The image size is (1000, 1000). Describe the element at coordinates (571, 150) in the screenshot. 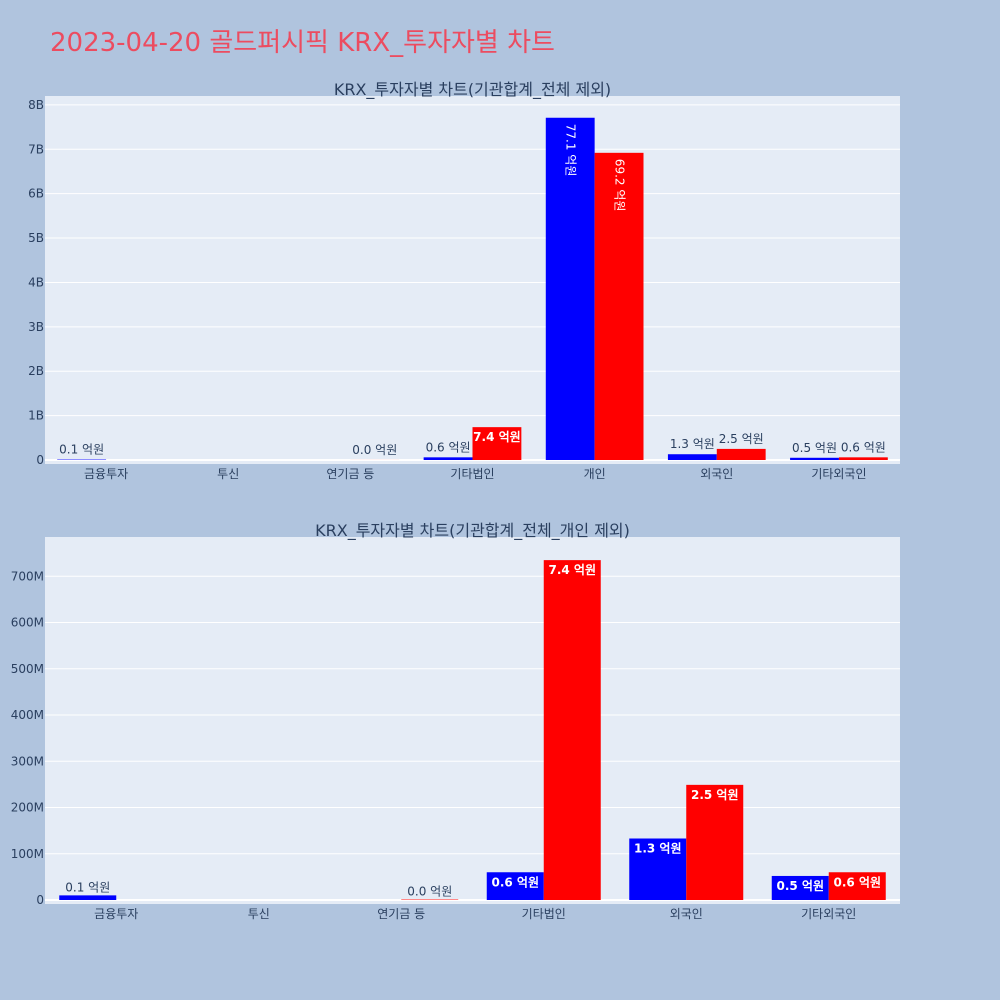

I see `data-label: 77.1 억원` at that location.